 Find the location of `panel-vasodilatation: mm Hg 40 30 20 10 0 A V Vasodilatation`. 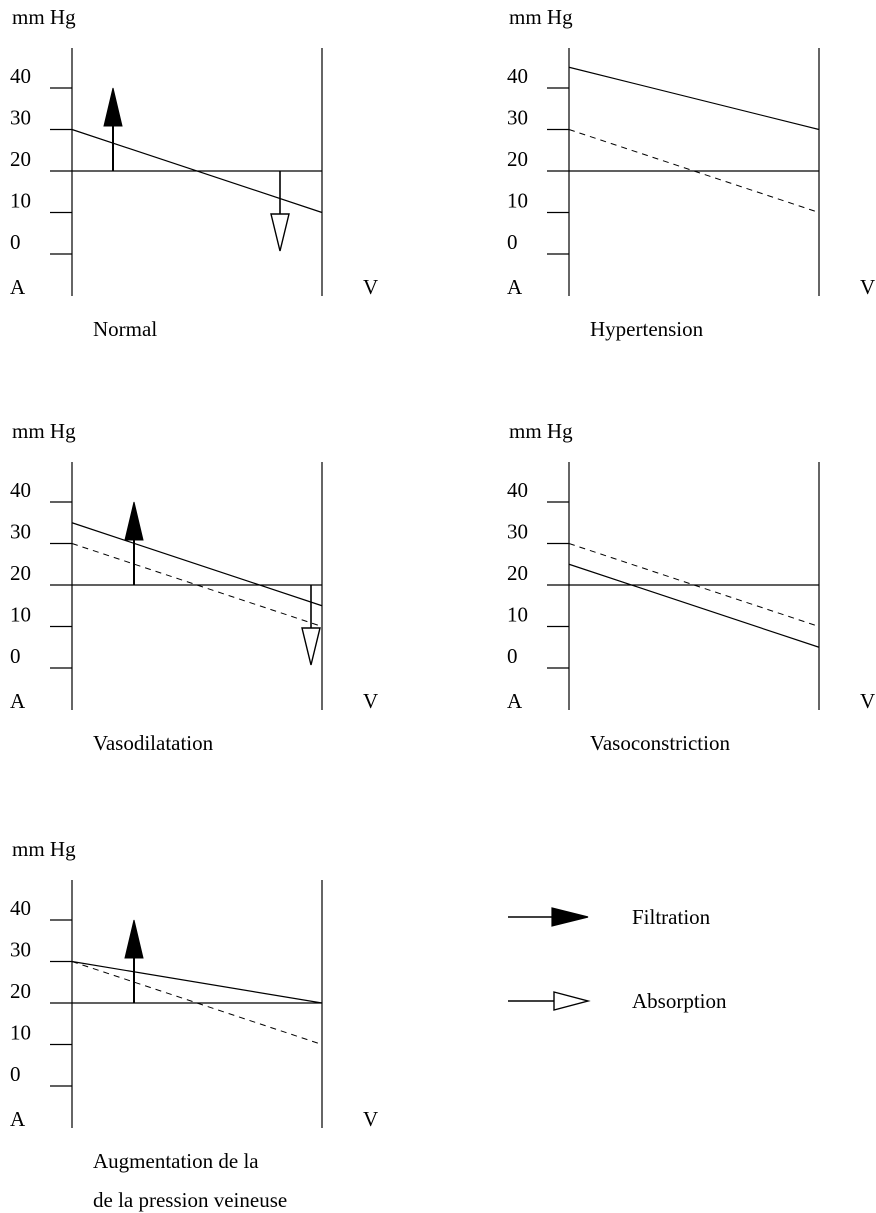

panel-vasodilatation: mm Hg 40 30 20 10 0 A V Vasodilatation is located at coordinates (194, 587).